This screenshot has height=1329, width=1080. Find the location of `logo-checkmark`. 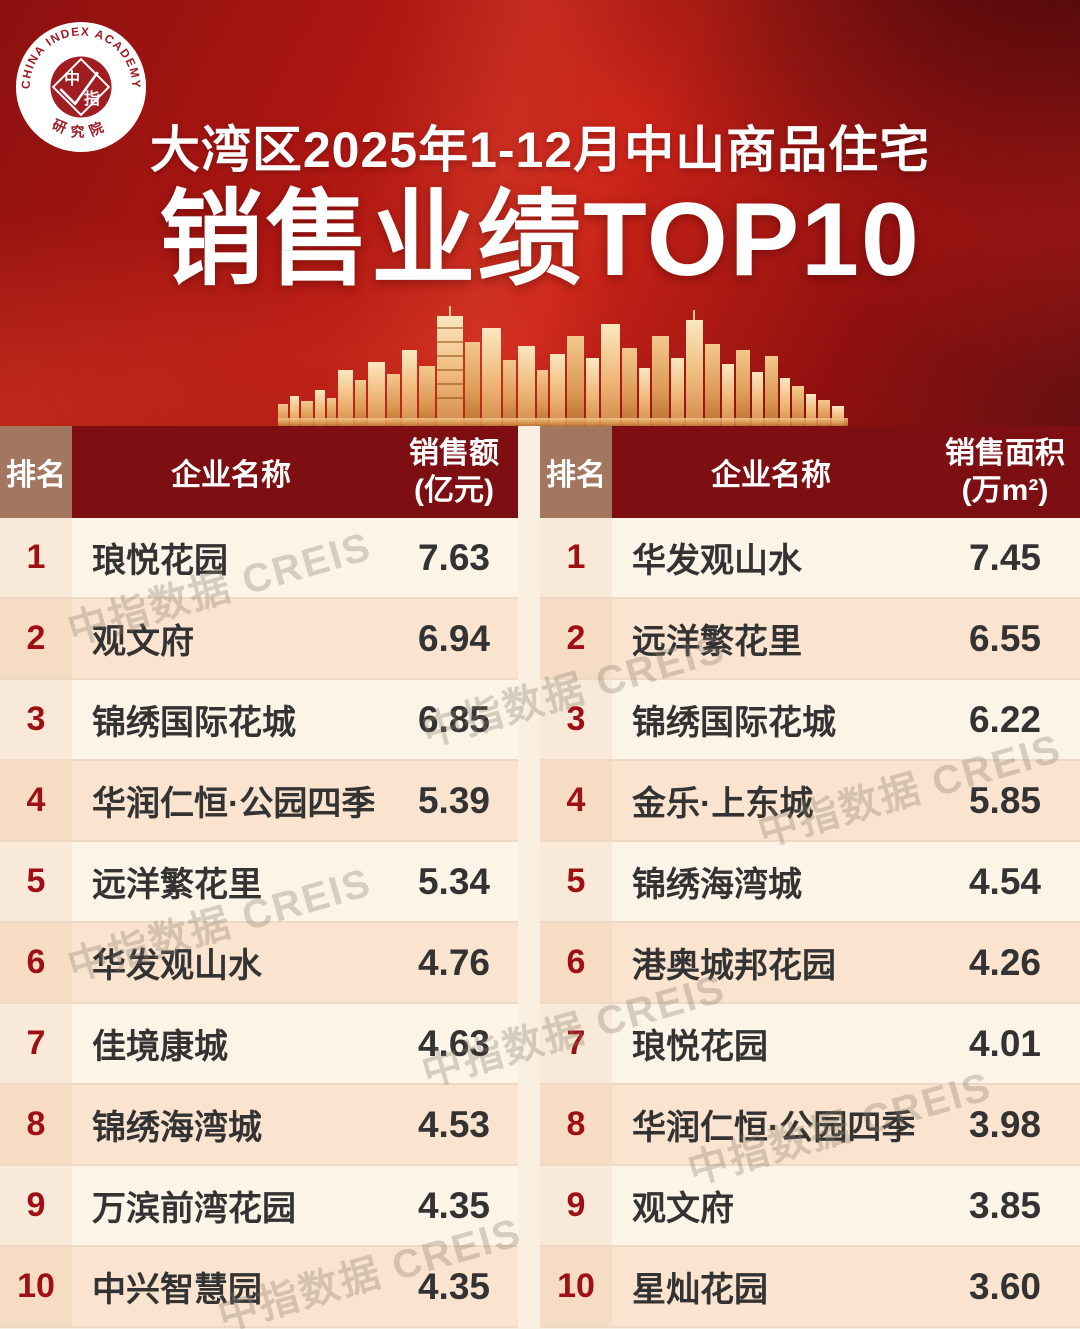

logo-checkmark is located at coordinates (79, 88).